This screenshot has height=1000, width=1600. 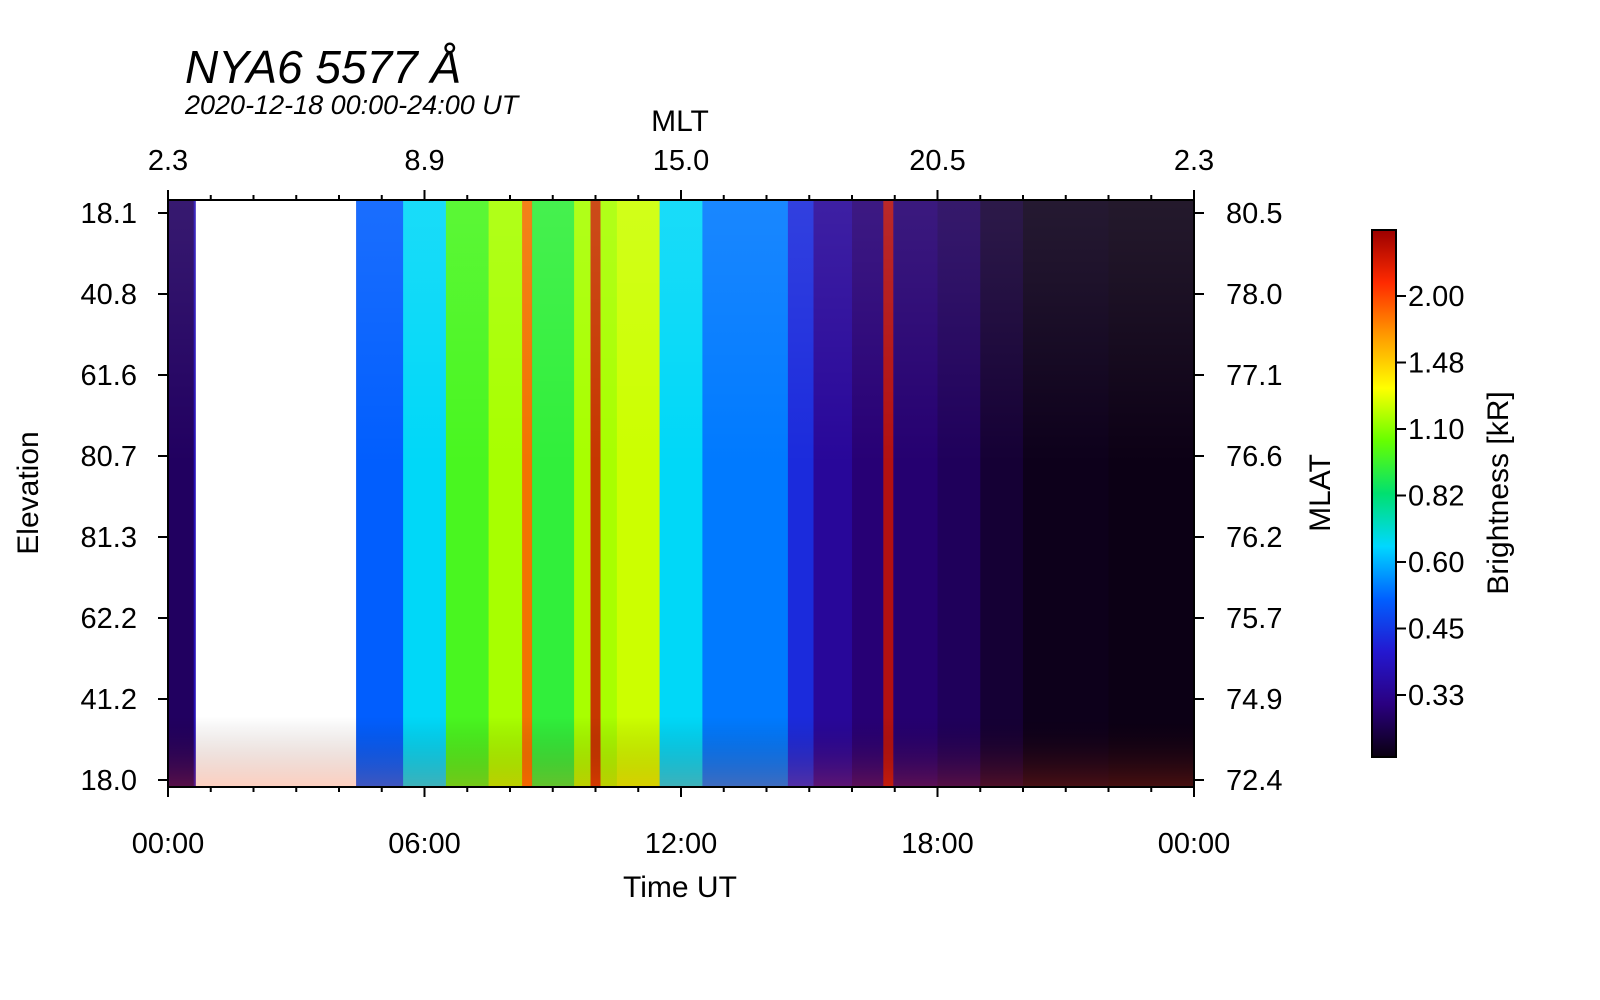 What do you see at coordinates (109, 781) in the screenshot?
I see `y-tick-label: 18.0` at bounding box center [109, 781].